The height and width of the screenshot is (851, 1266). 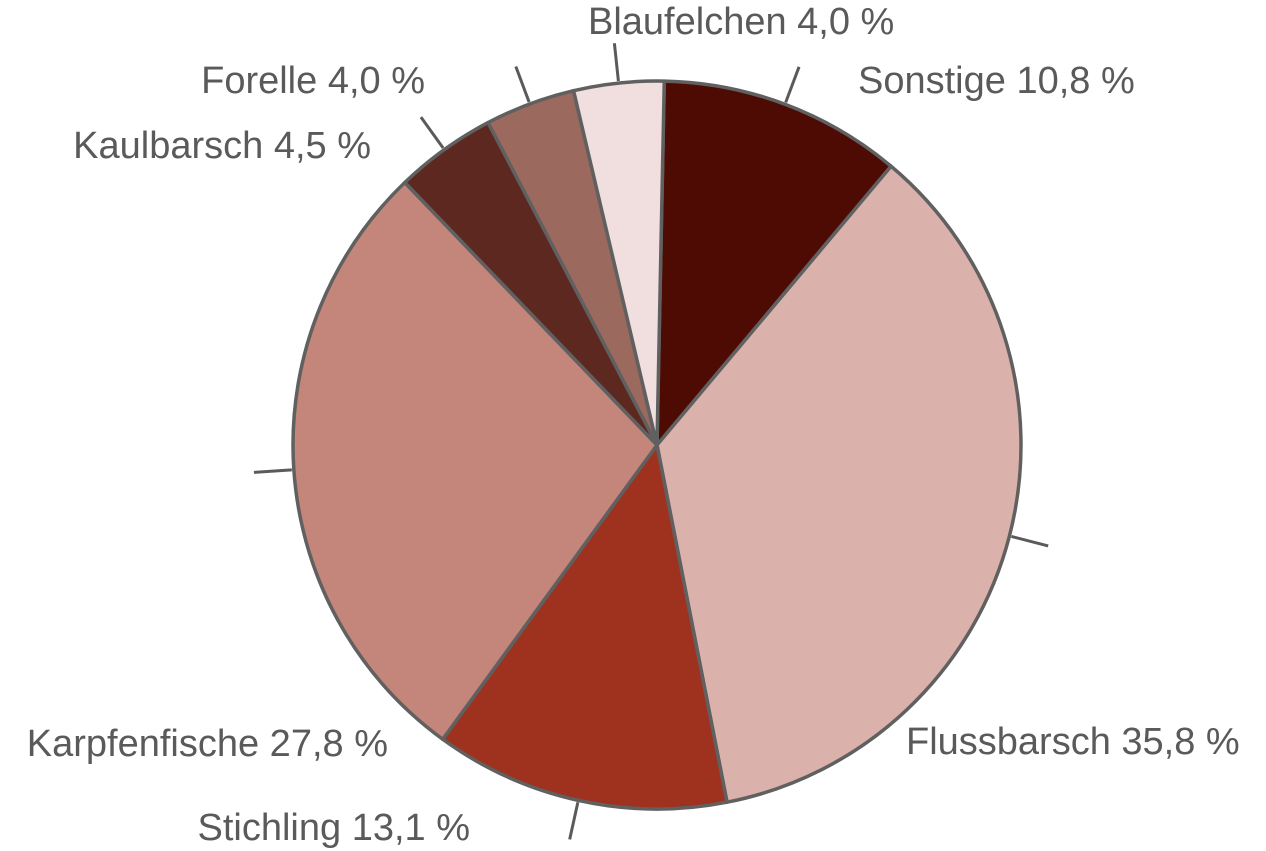 What do you see at coordinates (741, 22) in the screenshot?
I see `label-blaufelchen: Blaufelchen 4,0 %` at bounding box center [741, 22].